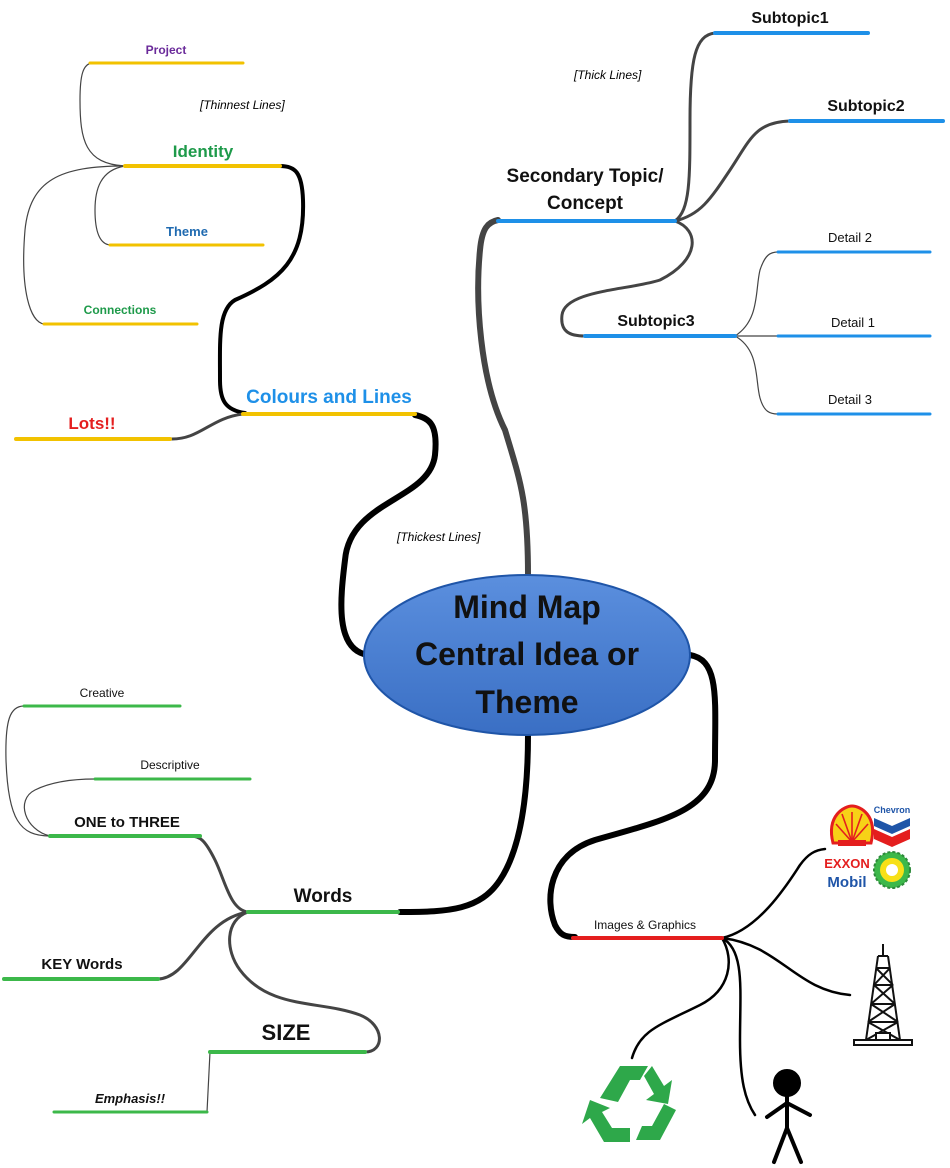  What do you see at coordinates (286, 1032) in the screenshot?
I see `label-size: SIZE` at bounding box center [286, 1032].